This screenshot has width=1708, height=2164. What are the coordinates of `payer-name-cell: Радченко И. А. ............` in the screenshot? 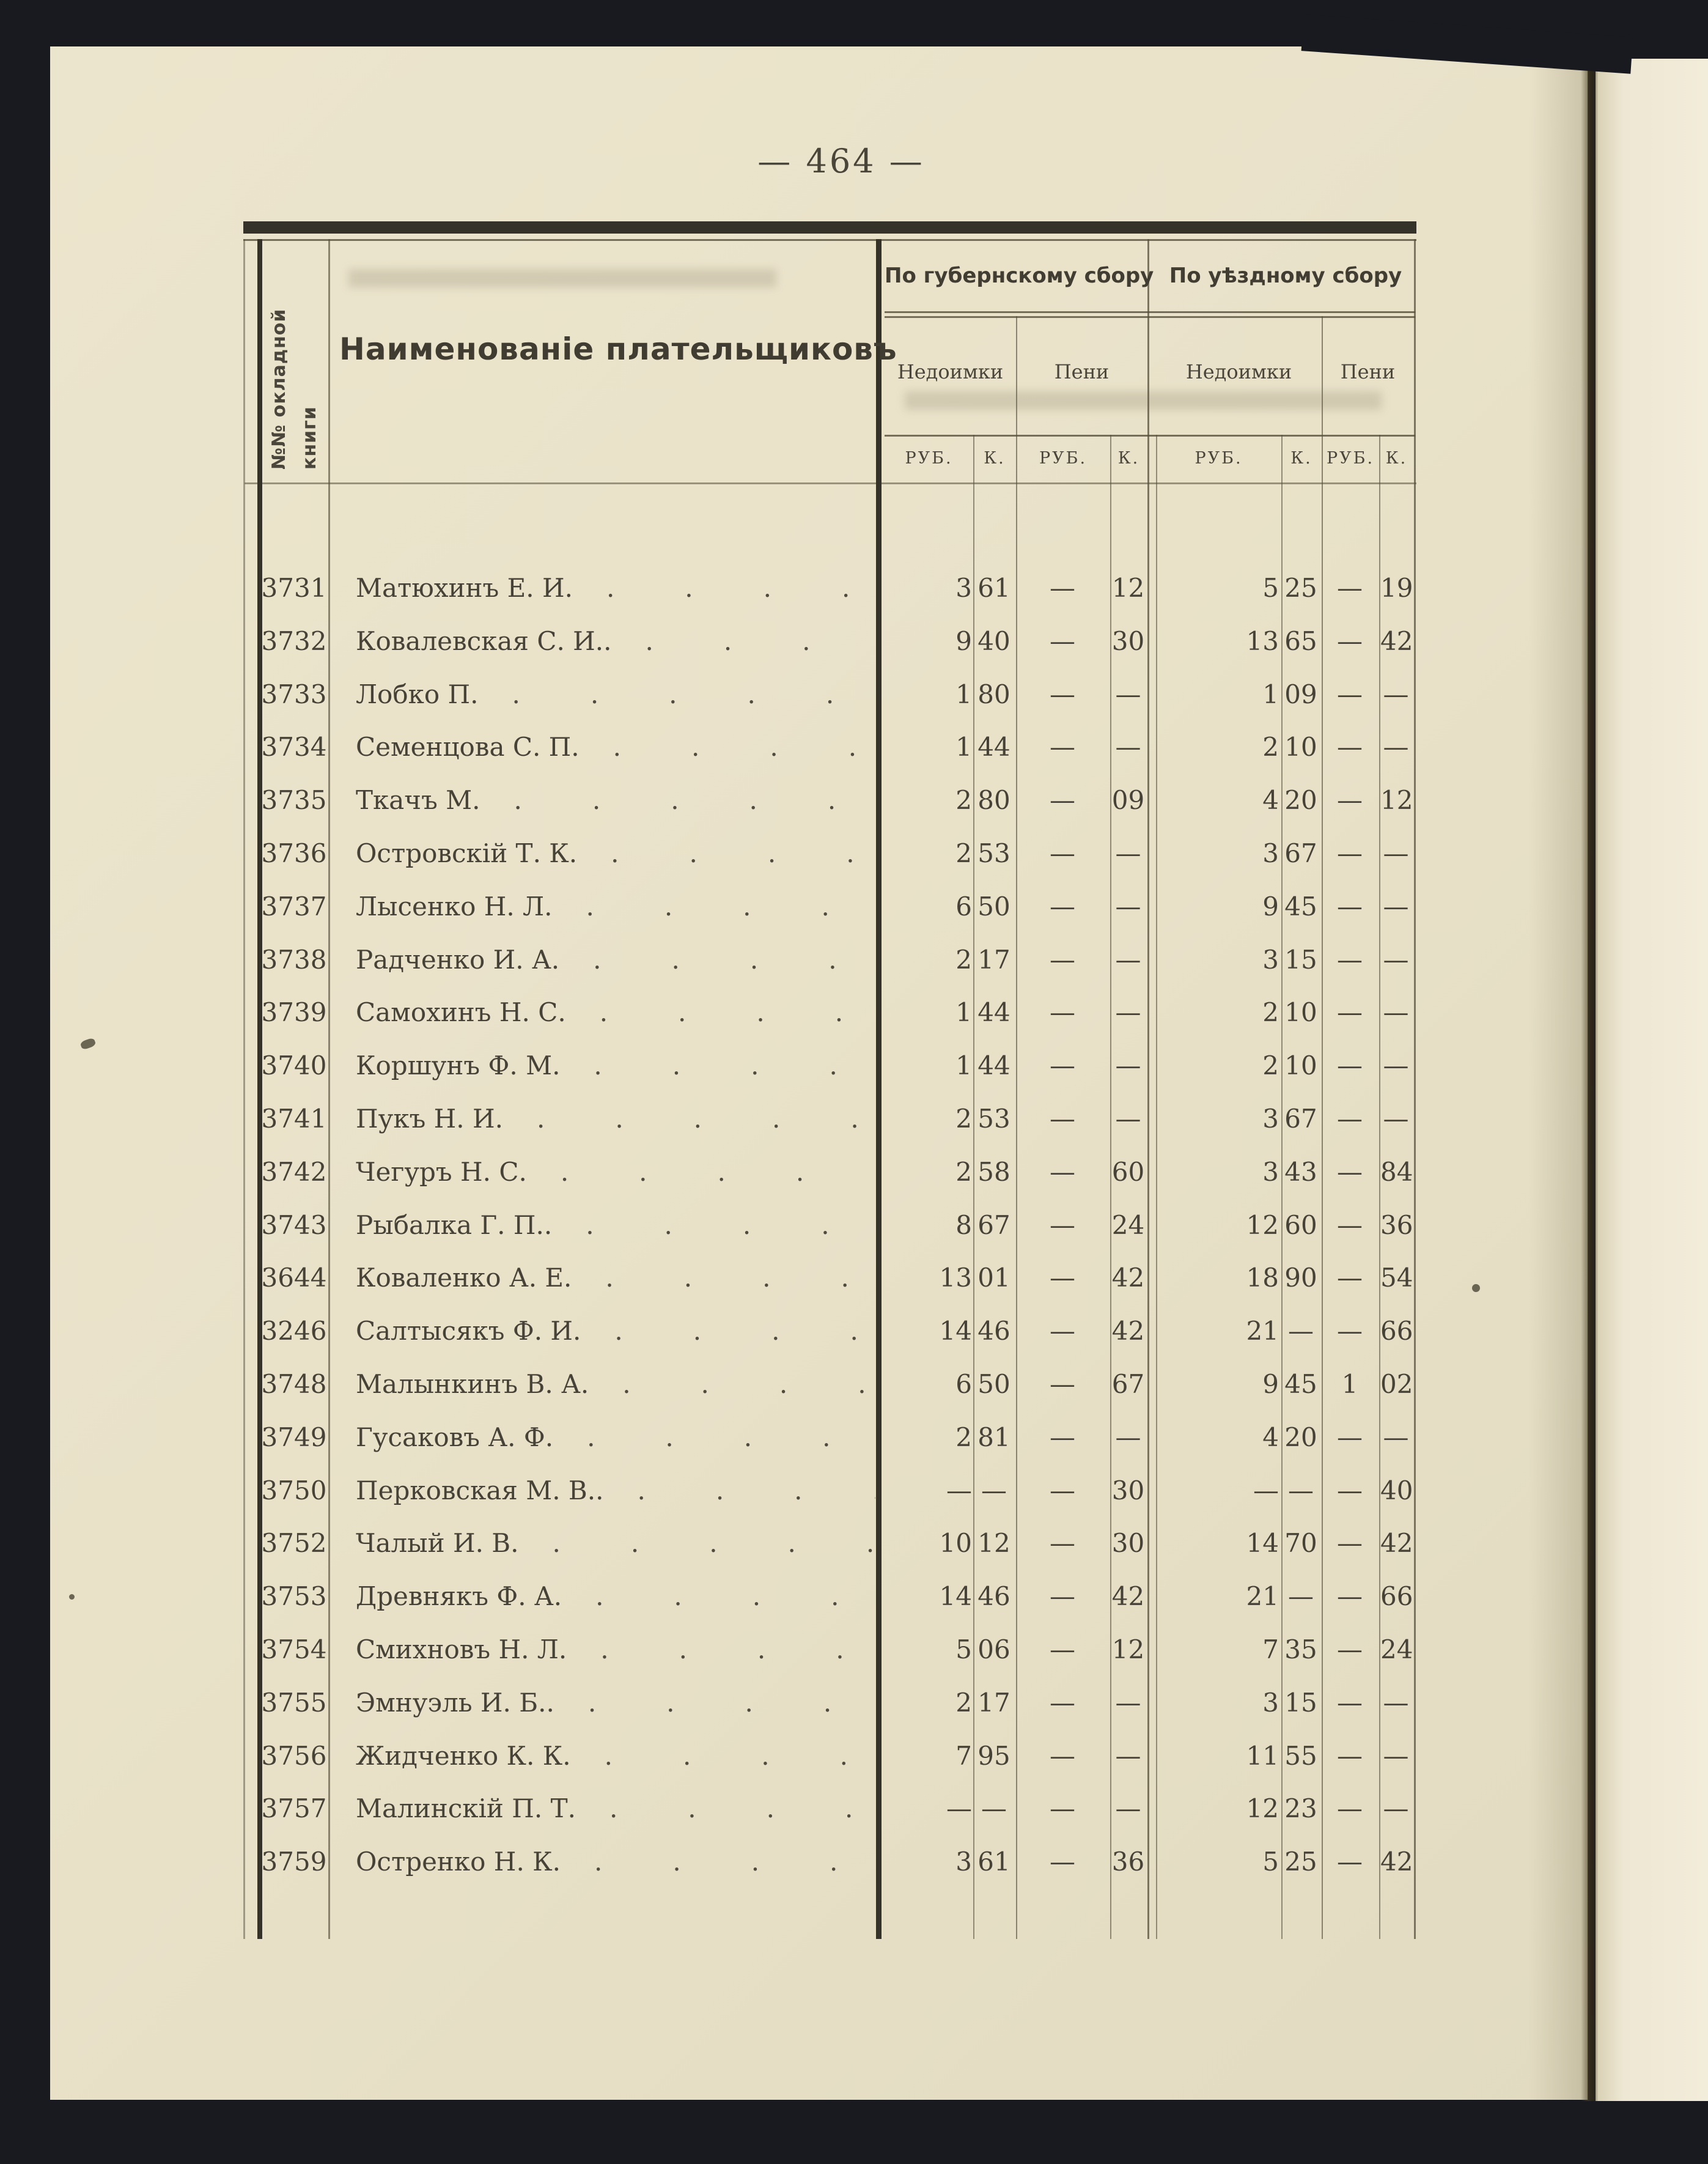 It's located at (615, 960).